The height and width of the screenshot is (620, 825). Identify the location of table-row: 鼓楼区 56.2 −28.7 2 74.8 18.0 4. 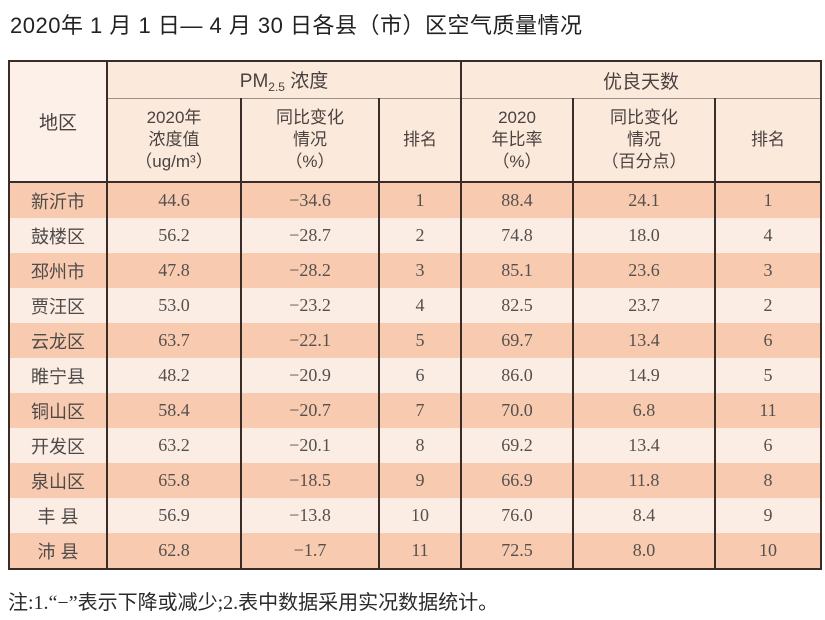
(415, 235).